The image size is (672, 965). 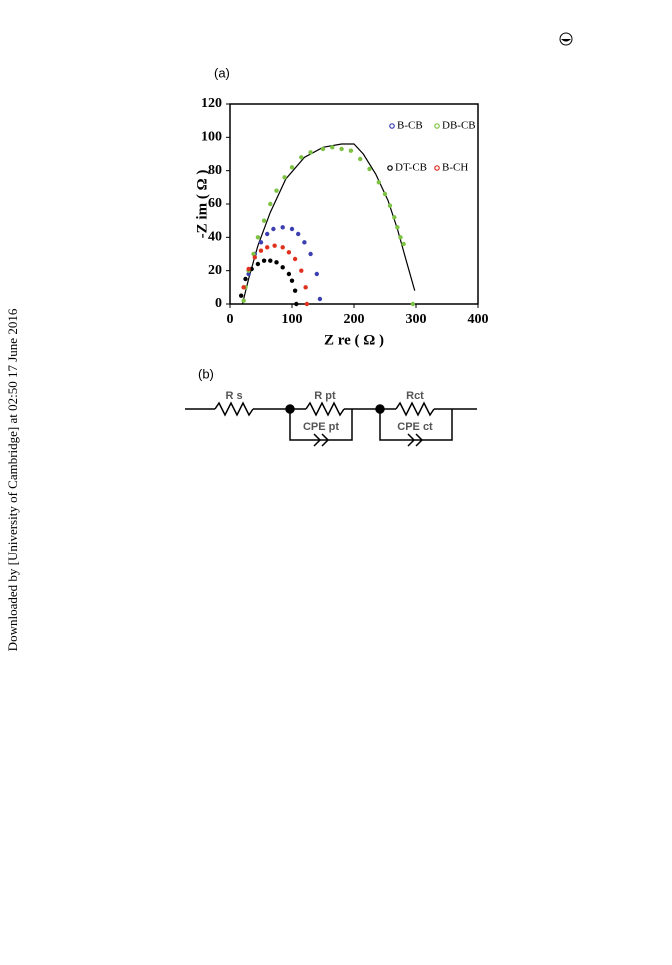 What do you see at coordinates (459, 126) in the screenshot?
I see `legend-label: DB-CB` at bounding box center [459, 126].